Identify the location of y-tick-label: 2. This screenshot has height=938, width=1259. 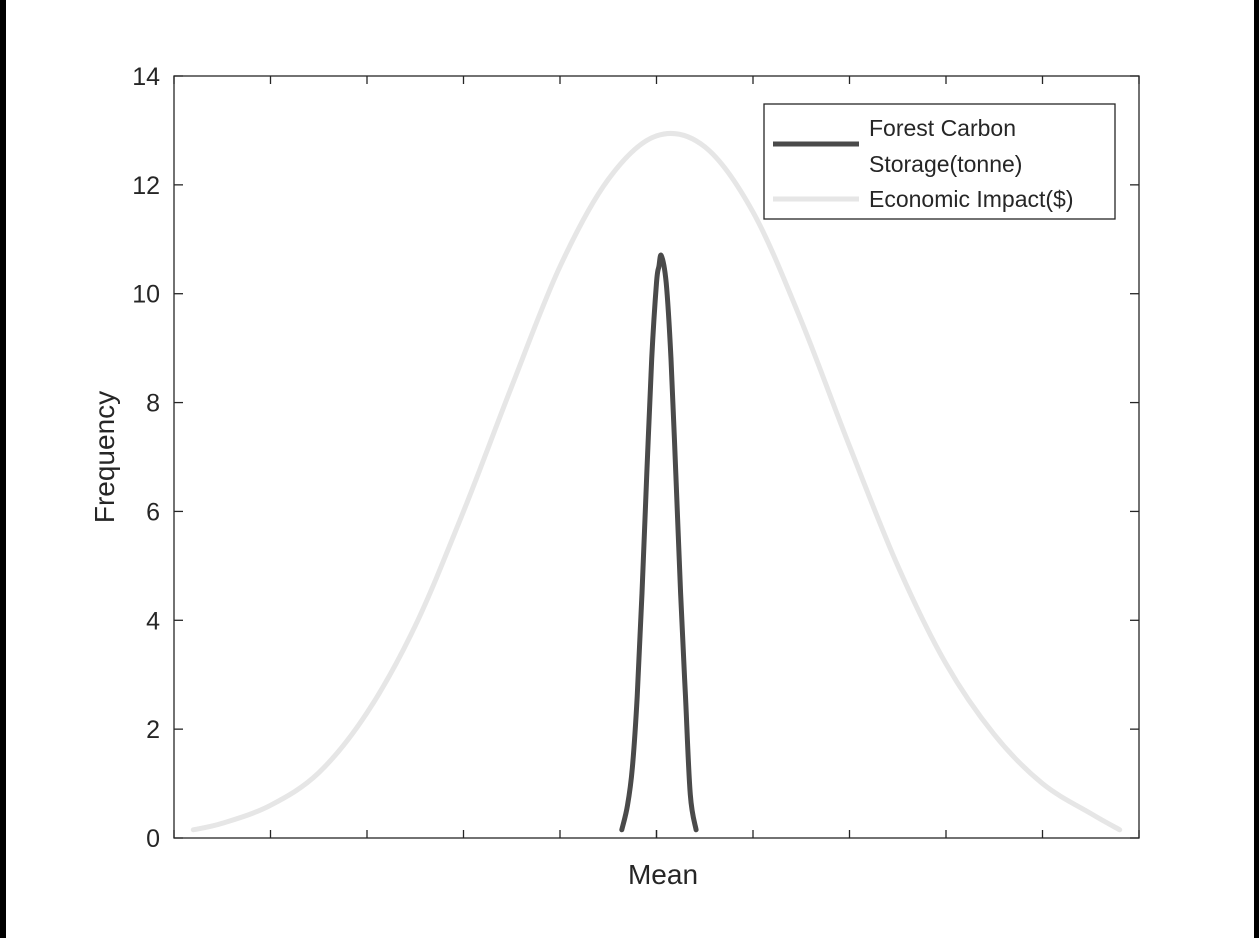
(153, 730).